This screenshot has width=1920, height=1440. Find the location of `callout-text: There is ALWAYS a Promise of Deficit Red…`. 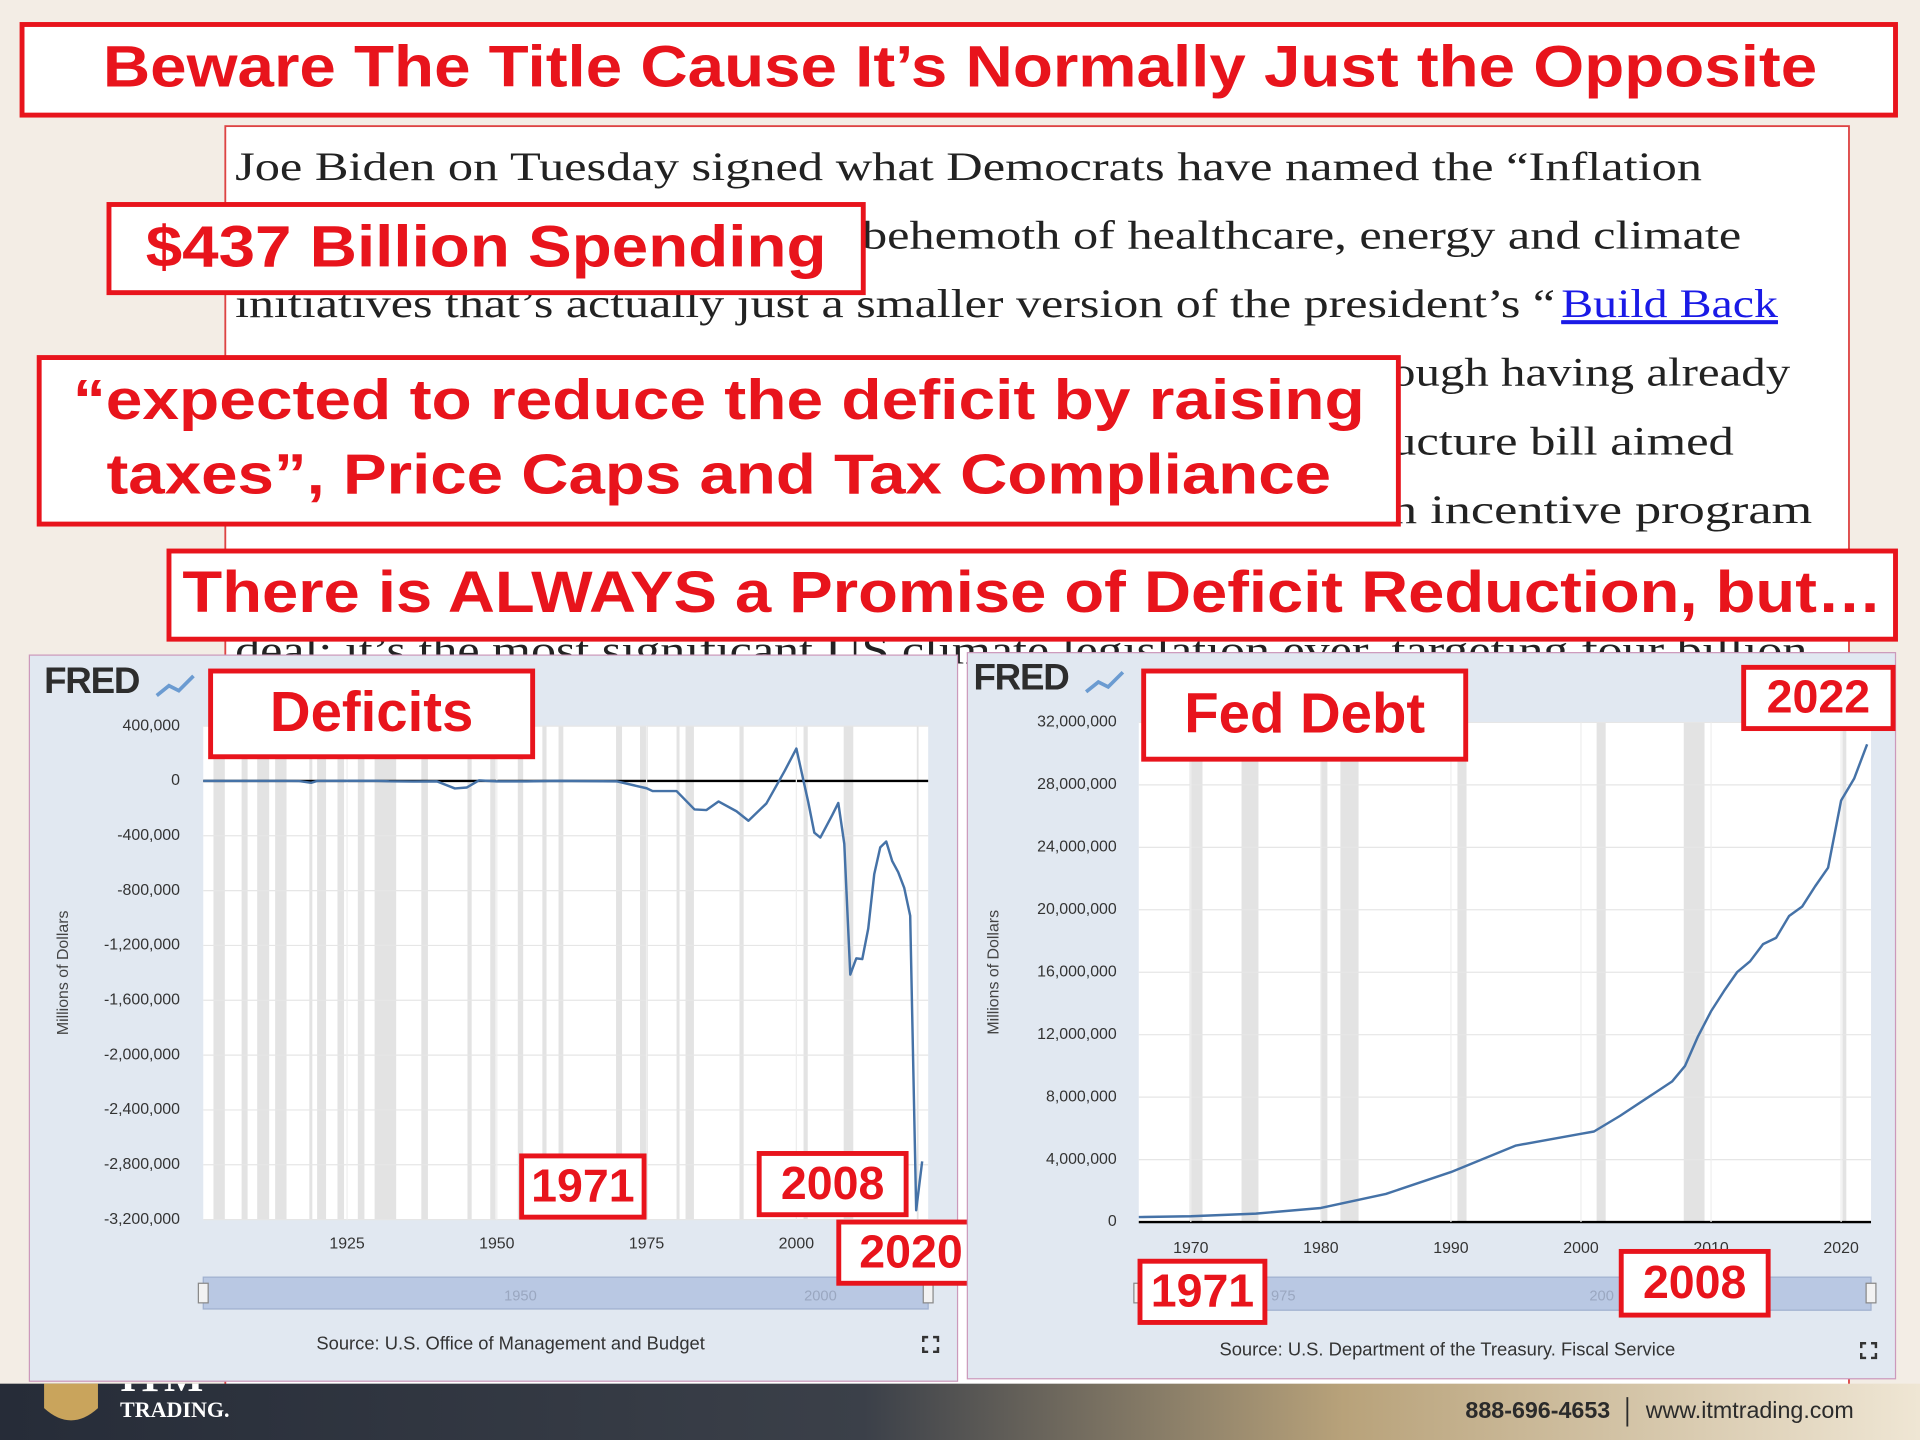

callout-text: There is ALWAYS a Promise of Deficit Red… is located at coordinates (1032, 592).